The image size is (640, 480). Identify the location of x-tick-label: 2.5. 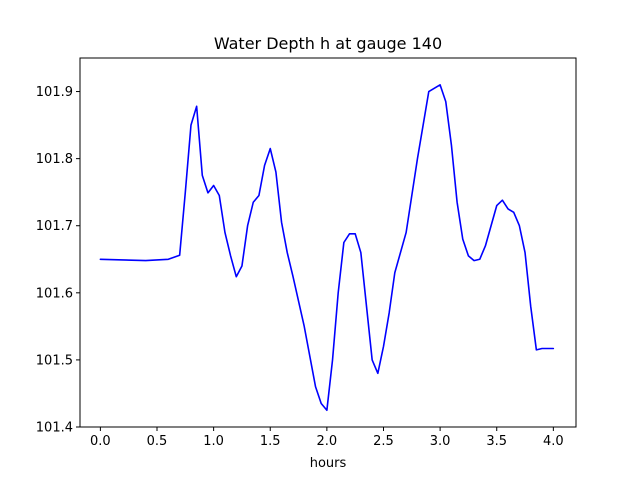
(383, 441).